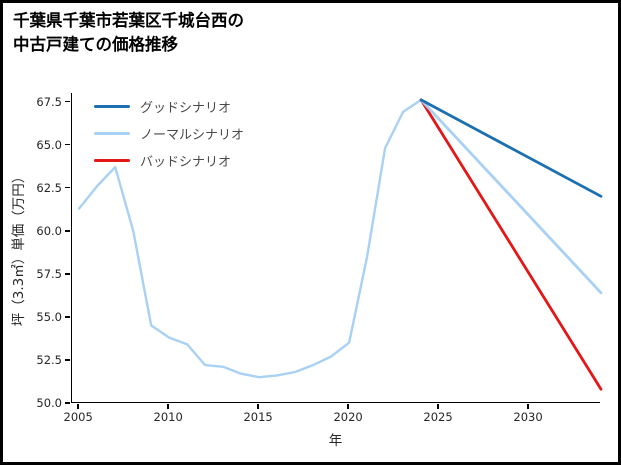 Image resolution: width=621 pixels, height=465 pixels. What do you see at coordinates (128, 20) in the screenshot?
I see `chart-title-line1: 千葉県千葉市若葉区千城台西の` at bounding box center [128, 20].